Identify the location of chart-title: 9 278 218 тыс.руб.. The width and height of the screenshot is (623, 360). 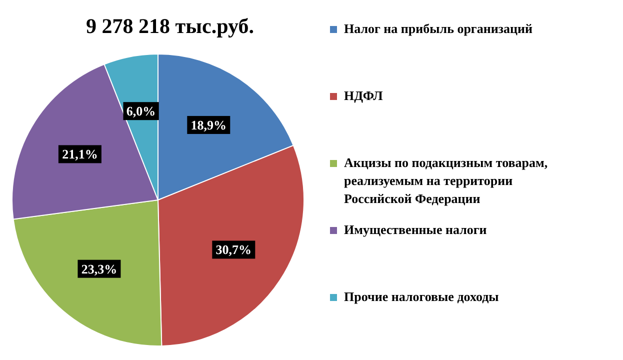
(170, 26).